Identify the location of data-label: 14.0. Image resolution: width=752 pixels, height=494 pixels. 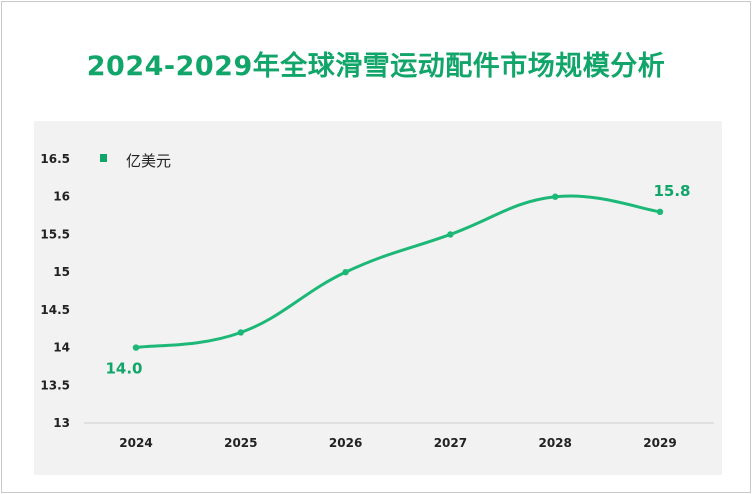
(123, 369).